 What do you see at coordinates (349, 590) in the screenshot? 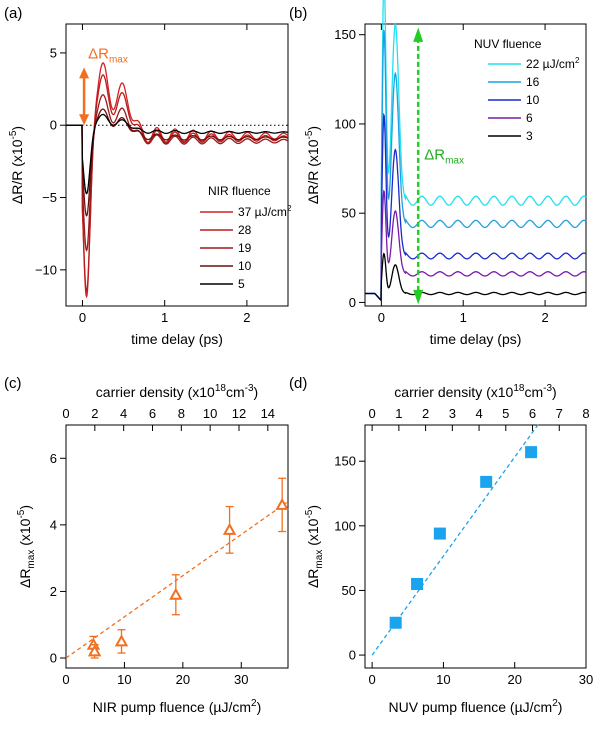
I see `y-tick-label: 50` at bounding box center [349, 590].